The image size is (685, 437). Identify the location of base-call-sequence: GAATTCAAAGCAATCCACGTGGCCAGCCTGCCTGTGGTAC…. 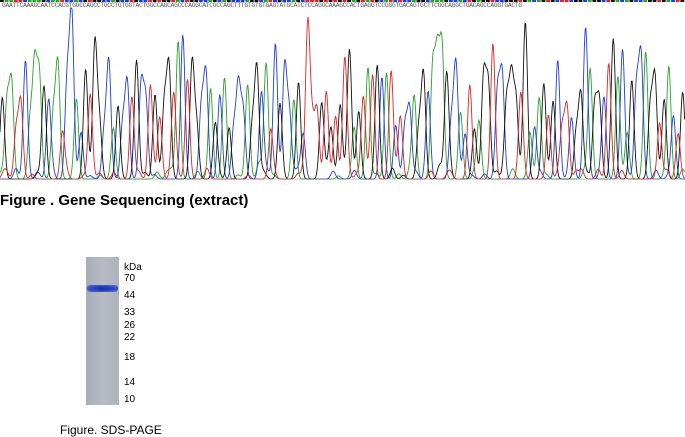
(262, 5).